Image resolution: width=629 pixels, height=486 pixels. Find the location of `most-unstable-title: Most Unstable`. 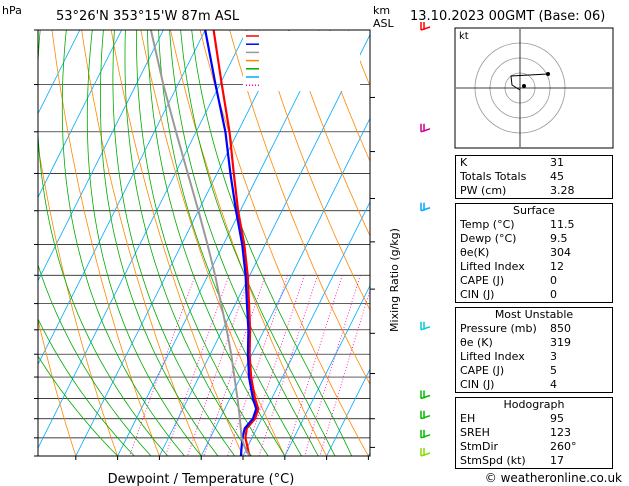

most-unstable-title: Most Unstable is located at coordinates (534, 314).